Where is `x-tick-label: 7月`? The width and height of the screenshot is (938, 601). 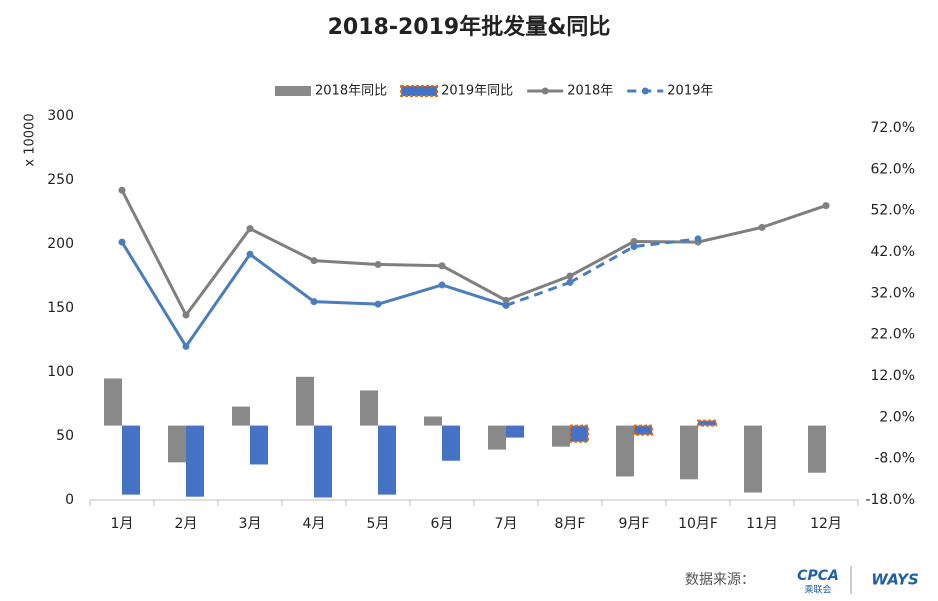
x-tick-label: 7月 is located at coordinates (506, 524).